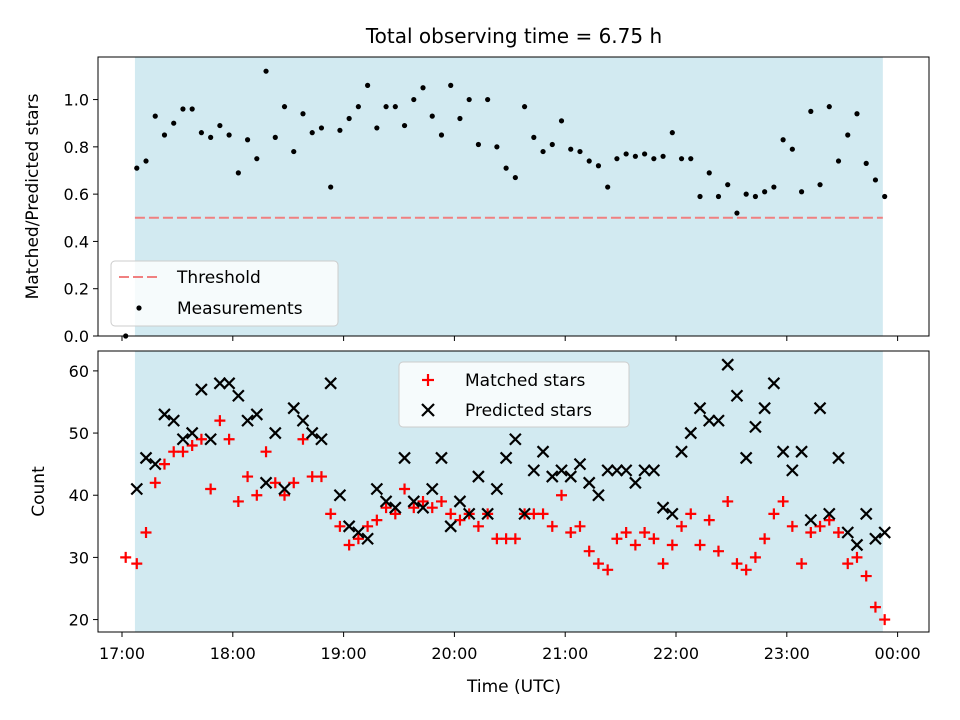 This screenshot has width=960, height=720. I want to click on bottom-y-axis-label: Count, so click(39, 491).